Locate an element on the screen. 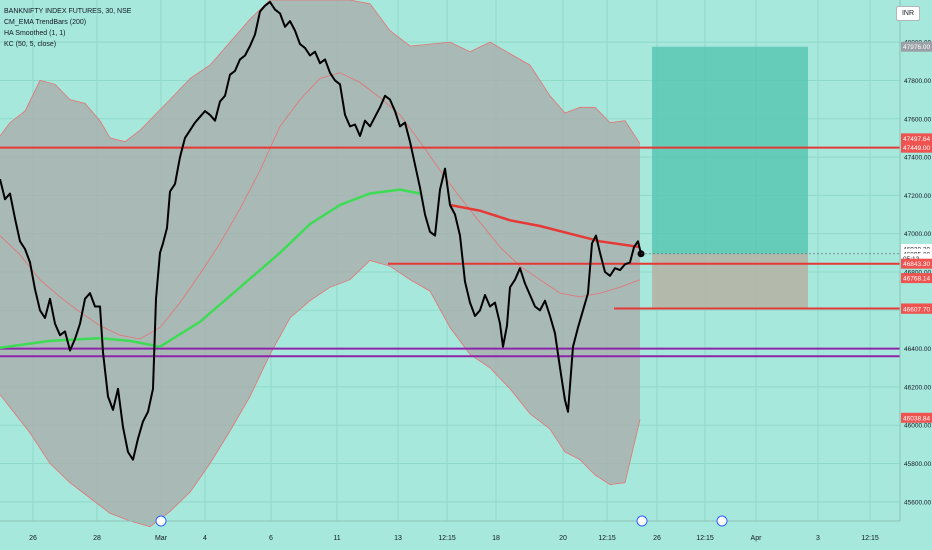  x-tick-label: 20 is located at coordinates (563, 538).